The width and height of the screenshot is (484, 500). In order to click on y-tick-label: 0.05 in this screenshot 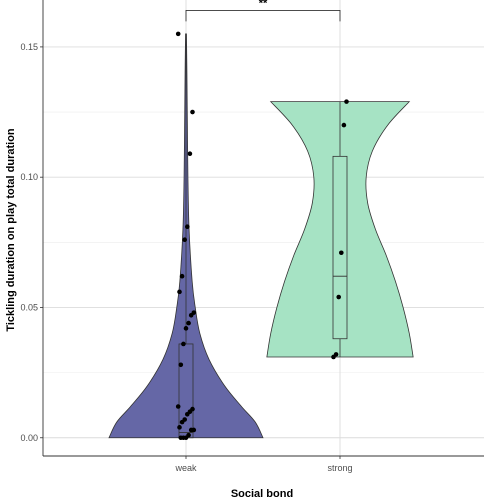, I will do `click(29, 307)`.